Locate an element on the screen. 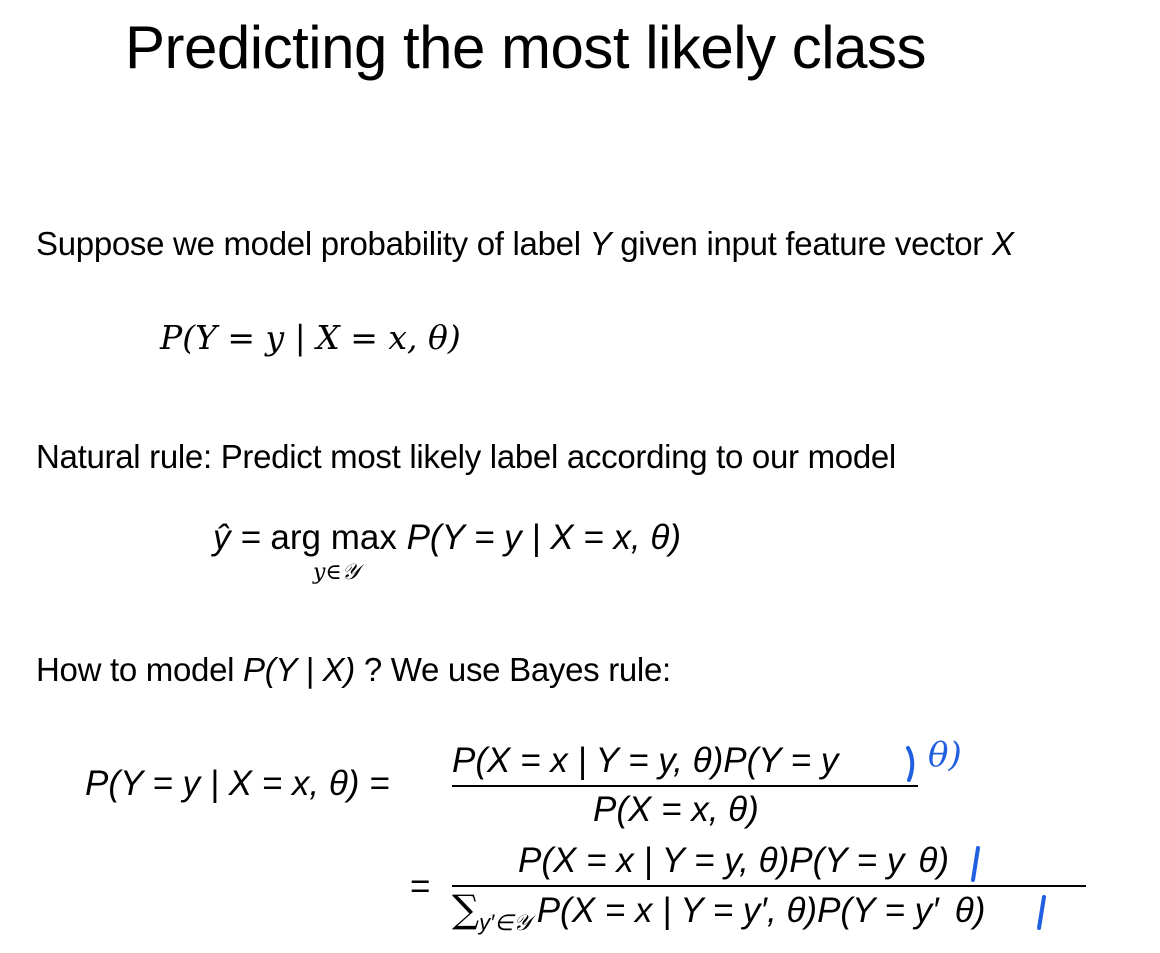 This screenshot has height=953, width=1160. bayes-numerator-1: P(X = x | Y = y, θ)P(Y = y is located at coordinates (645, 760).